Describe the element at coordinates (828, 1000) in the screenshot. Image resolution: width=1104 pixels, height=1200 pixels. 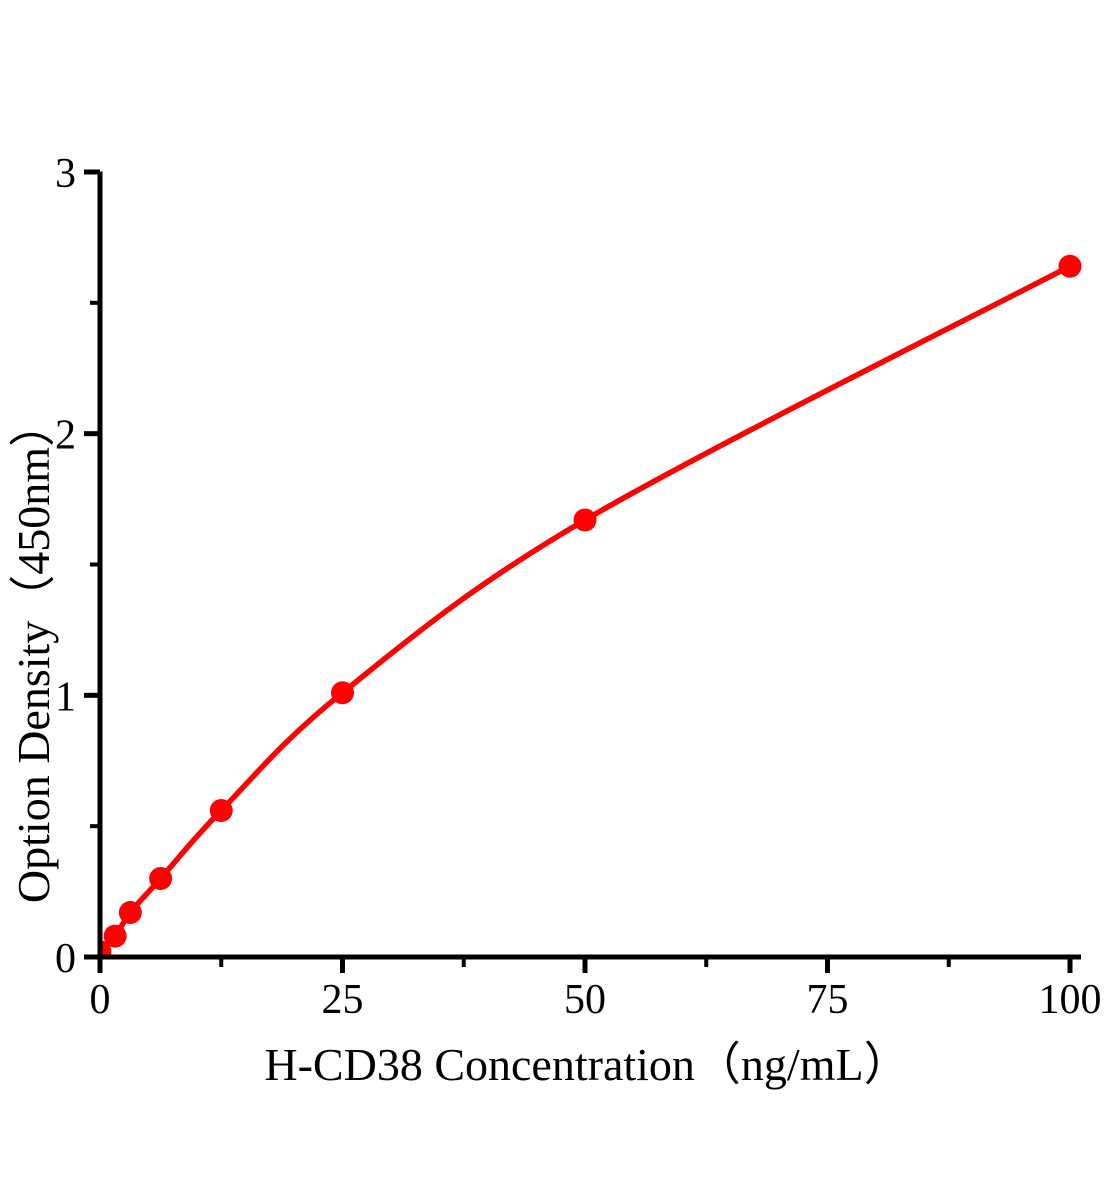
I see `x-tick-label: 75` at that location.